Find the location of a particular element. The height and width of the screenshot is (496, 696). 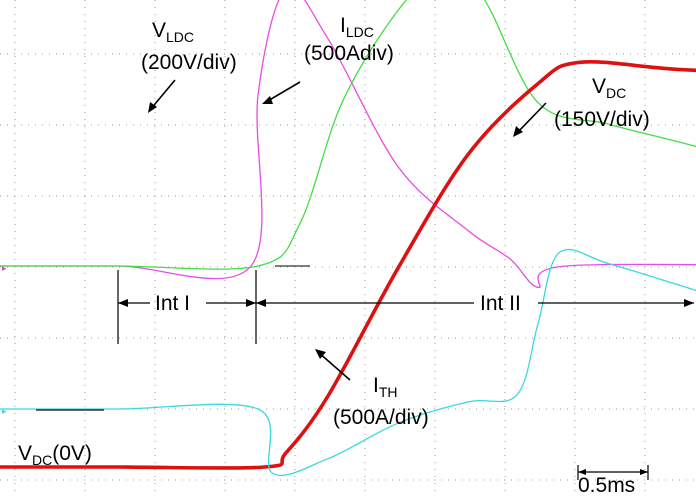

ildc-arrow is located at coordinates (283, 92).